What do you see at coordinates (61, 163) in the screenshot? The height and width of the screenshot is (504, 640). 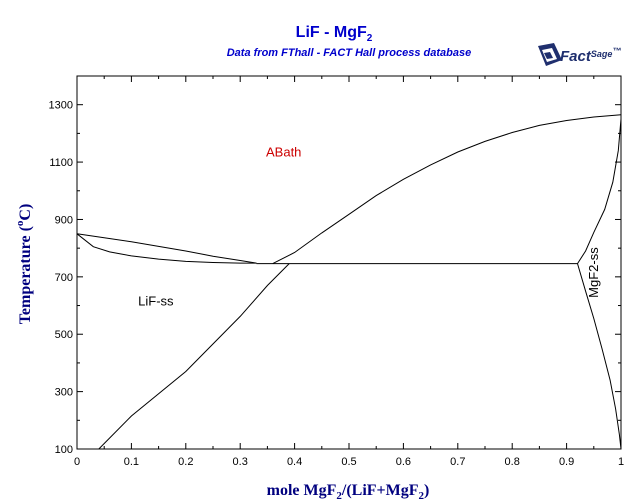 I see `y-tick-label: 1100` at bounding box center [61, 163].